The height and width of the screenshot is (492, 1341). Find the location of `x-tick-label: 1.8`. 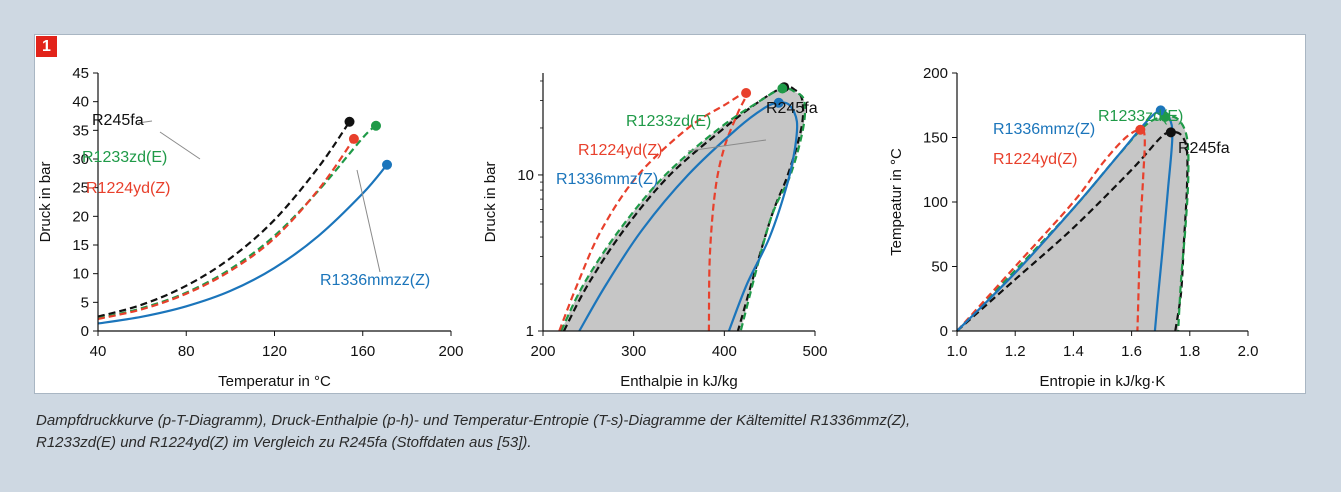

x-tick-label: 1.8 is located at coordinates (1189, 351).